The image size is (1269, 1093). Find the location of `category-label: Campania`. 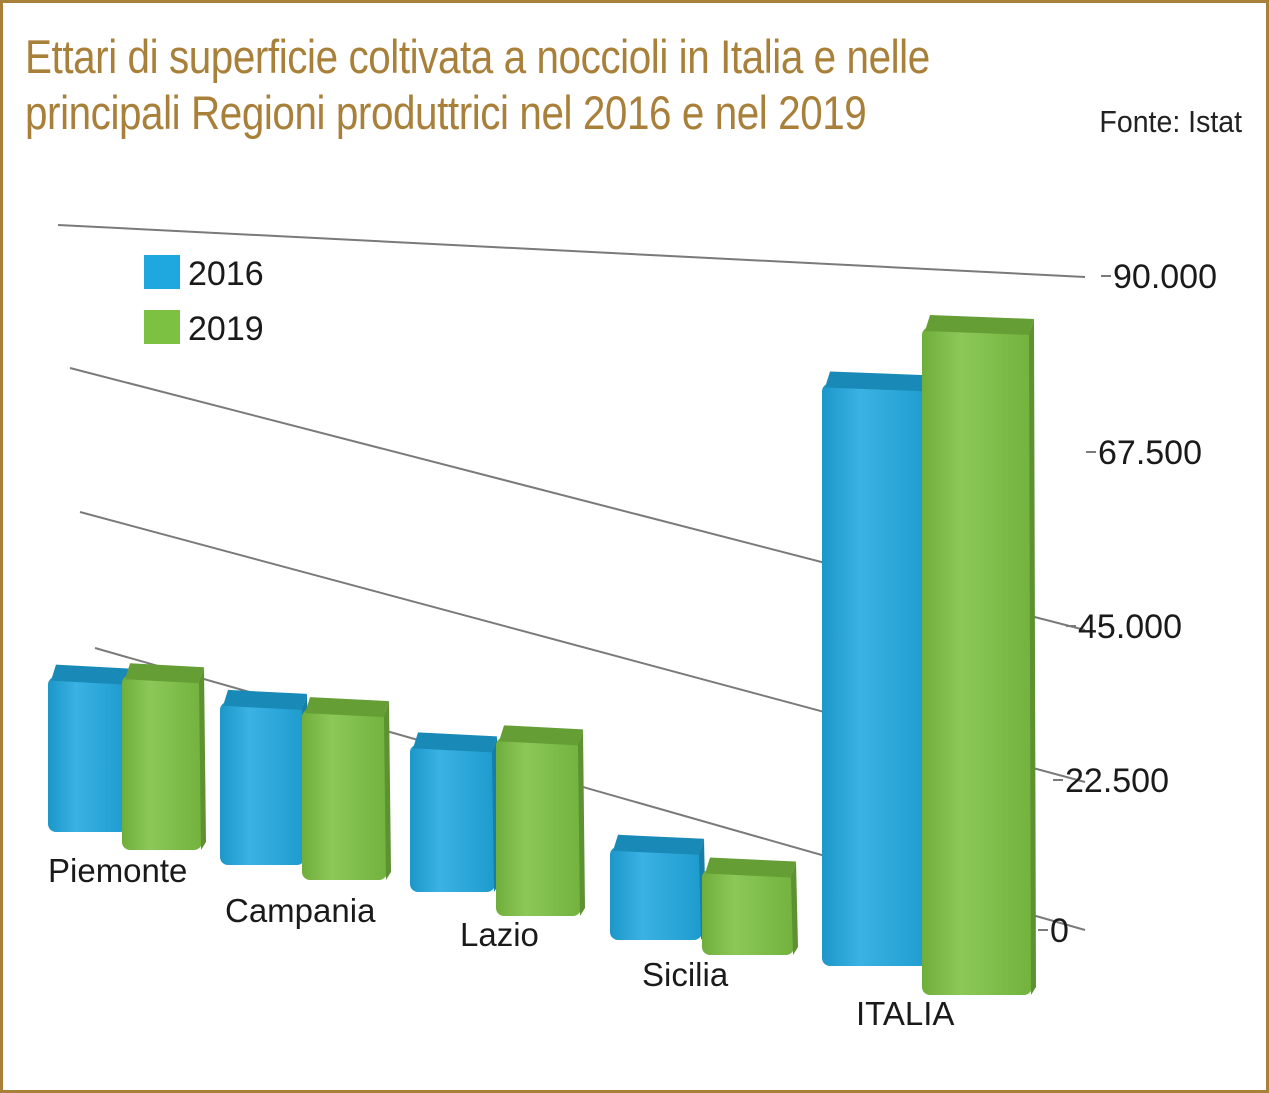

category-label: Campania is located at coordinates (300, 910).